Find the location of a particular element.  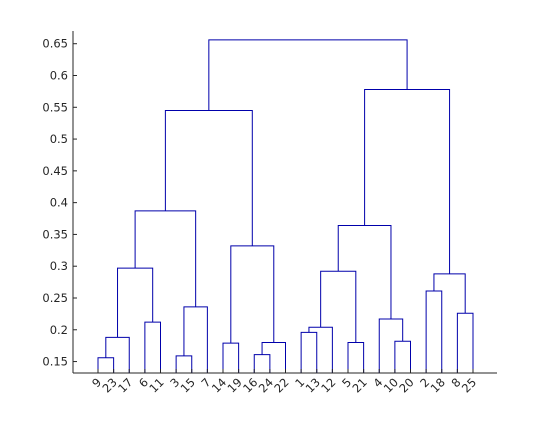

leaf-label: 25 is located at coordinates (469, 385).